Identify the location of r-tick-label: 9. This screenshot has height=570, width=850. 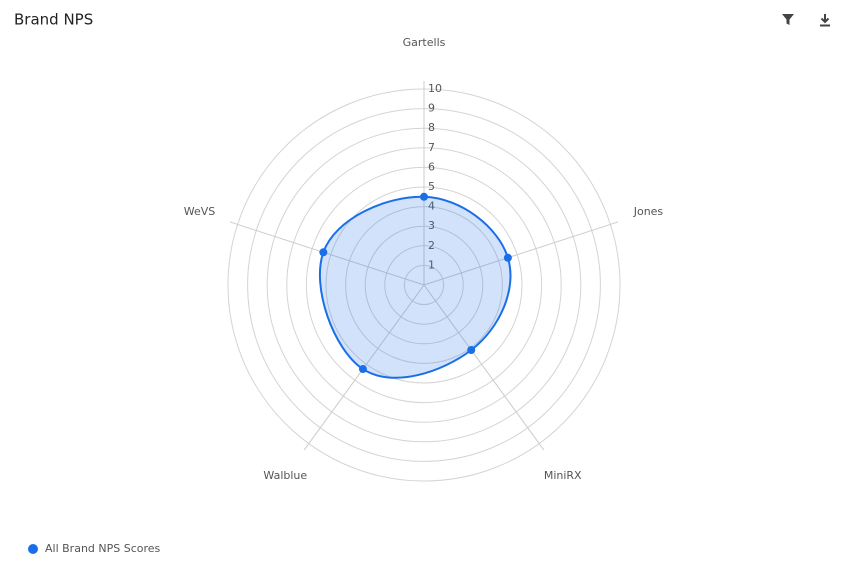
(431, 108).